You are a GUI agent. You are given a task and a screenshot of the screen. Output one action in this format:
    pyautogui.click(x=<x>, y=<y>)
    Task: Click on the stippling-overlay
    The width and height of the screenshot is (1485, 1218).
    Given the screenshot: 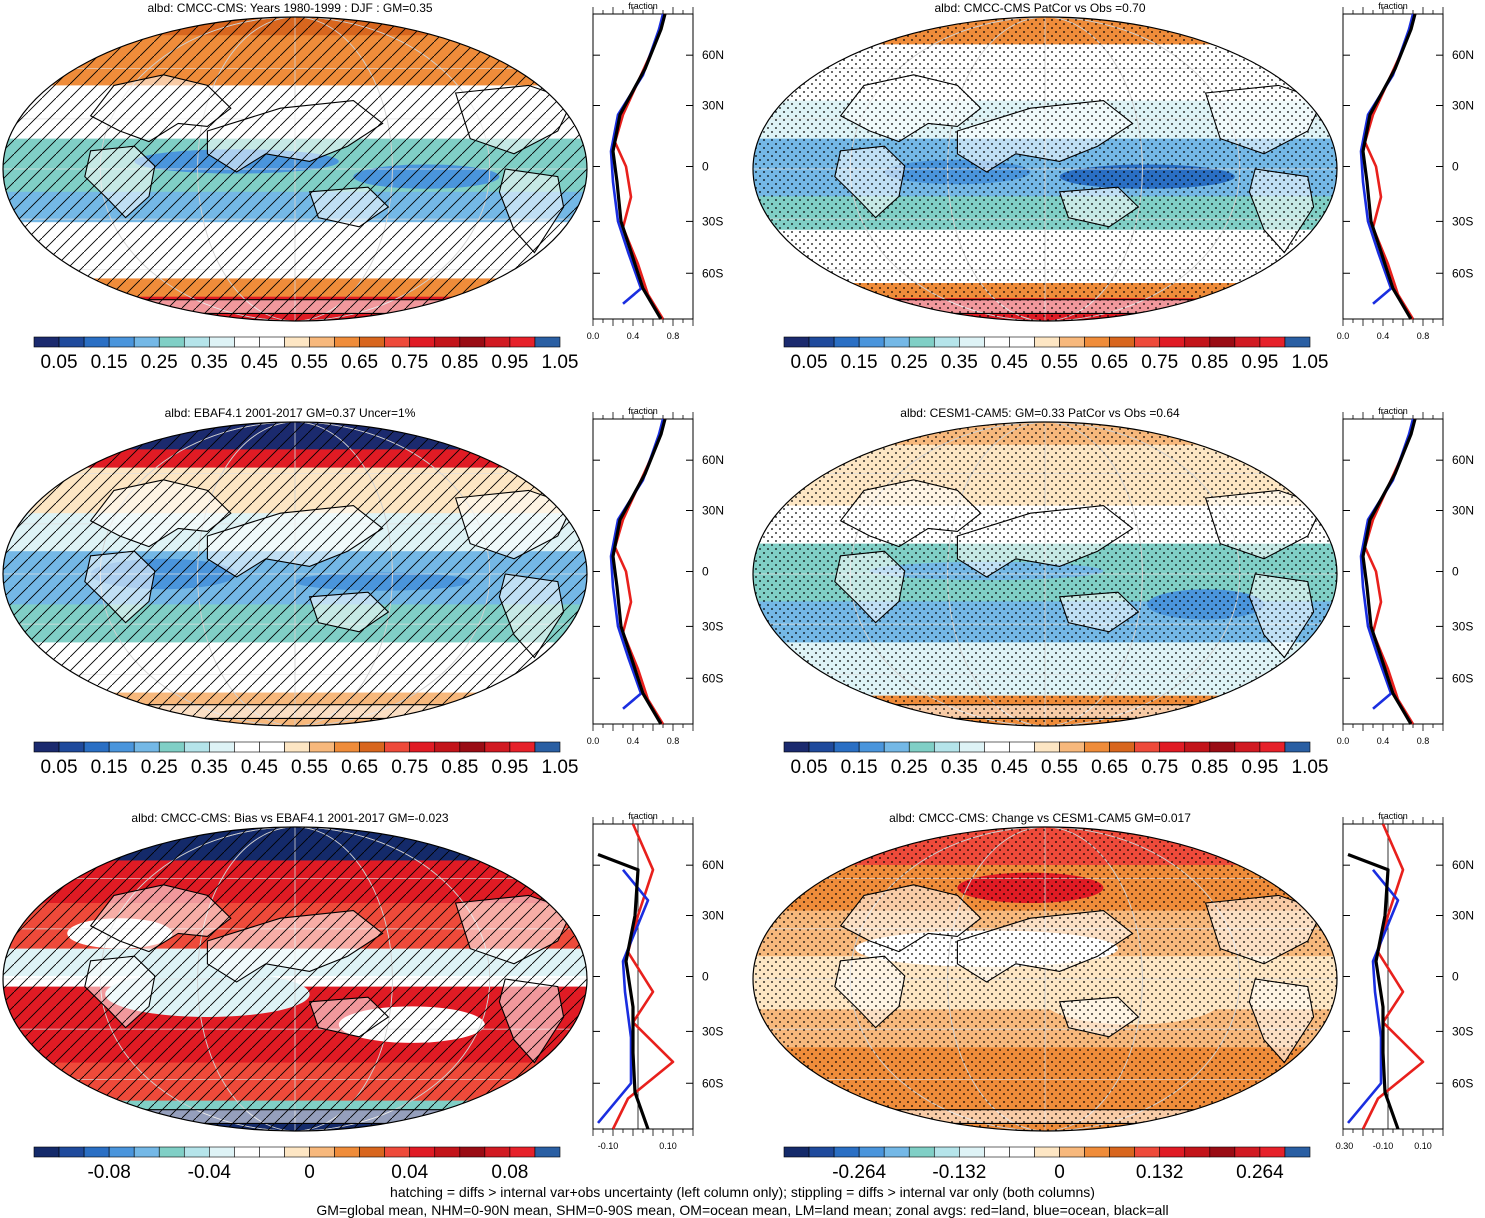 What is the action you would take?
    pyautogui.click(x=1045, y=979)
    